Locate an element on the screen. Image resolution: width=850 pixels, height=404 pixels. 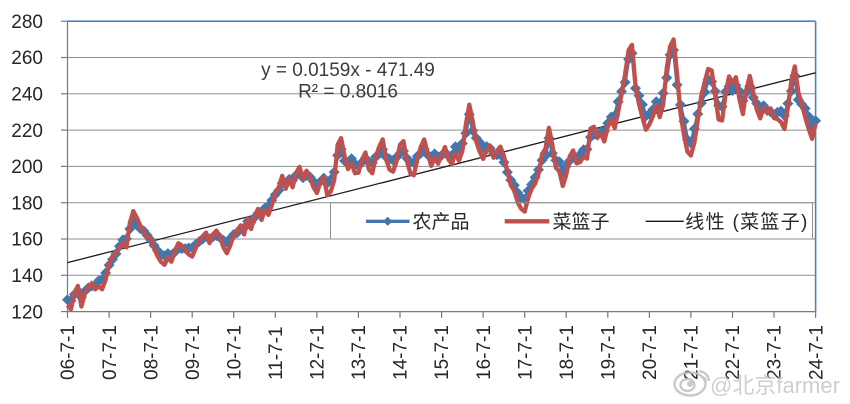
svg-text: 15-7-1 is located at coordinates (442, 352).